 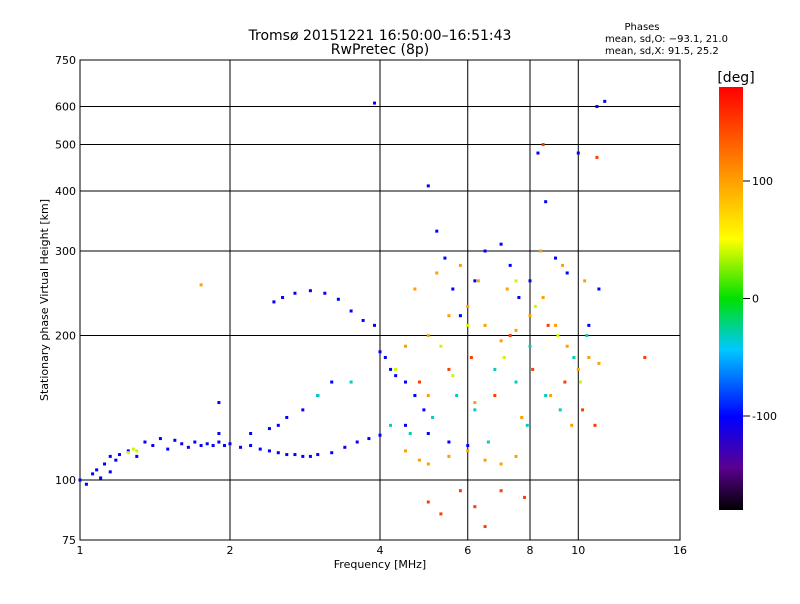 I want to click on colorbar-tick-label: 0, so click(x=755, y=299).